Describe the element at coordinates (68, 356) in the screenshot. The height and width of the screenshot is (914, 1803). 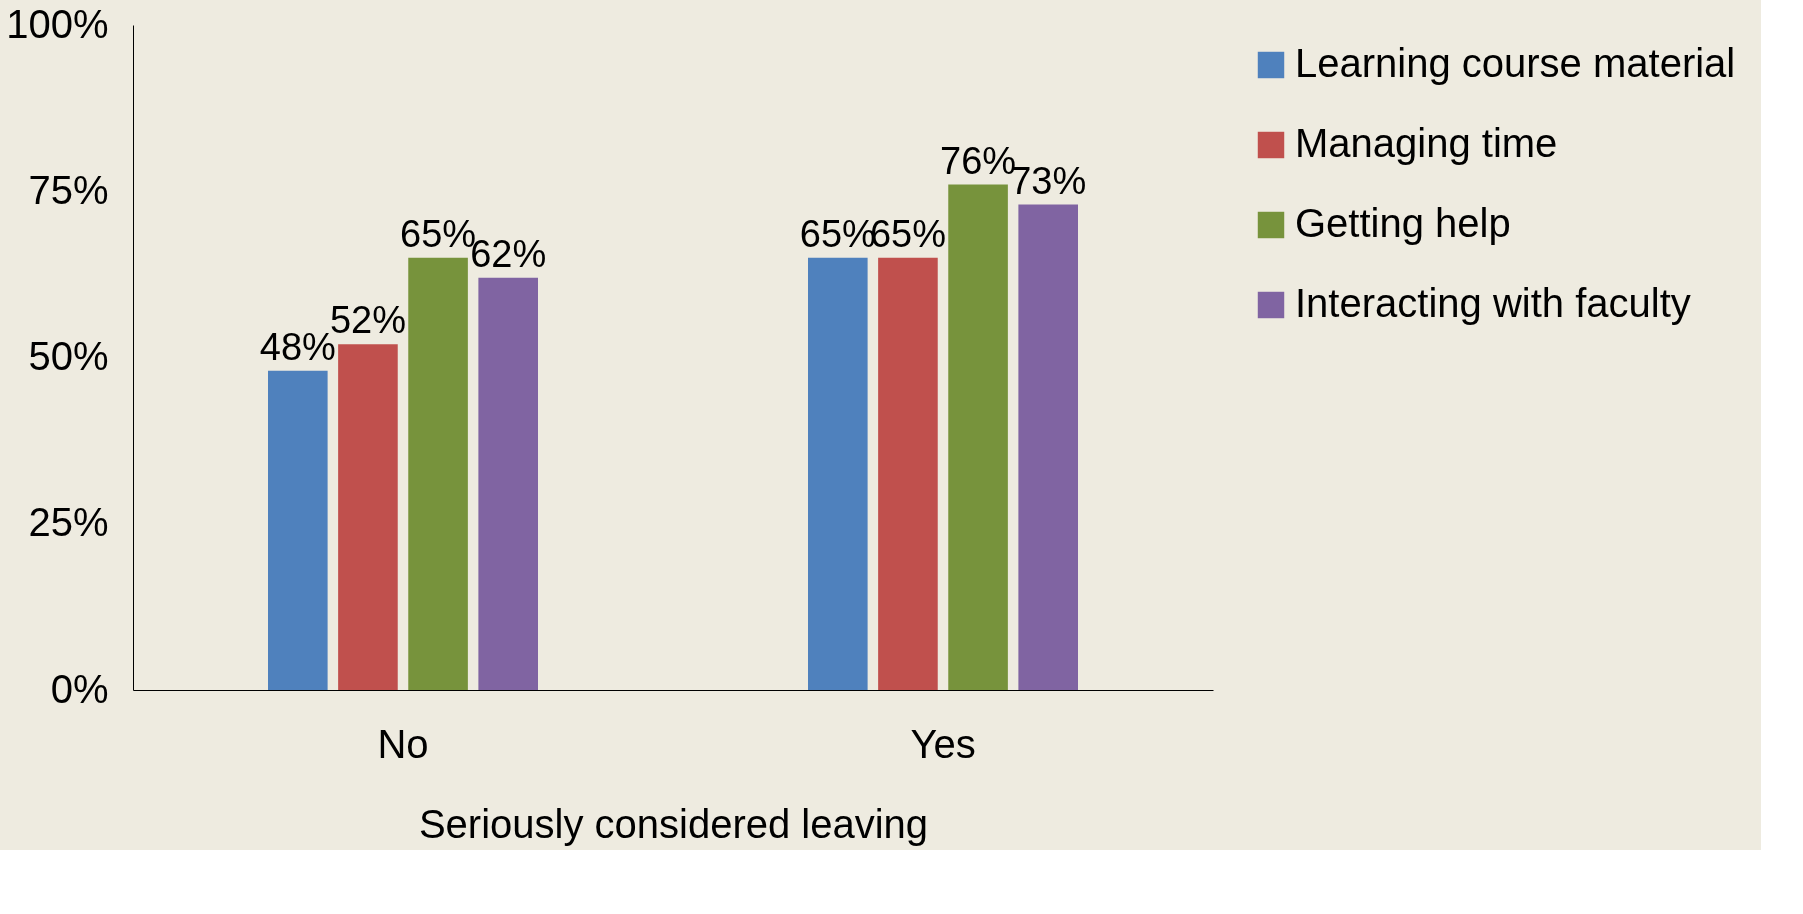
I see `y-tick-label: 50%` at that location.